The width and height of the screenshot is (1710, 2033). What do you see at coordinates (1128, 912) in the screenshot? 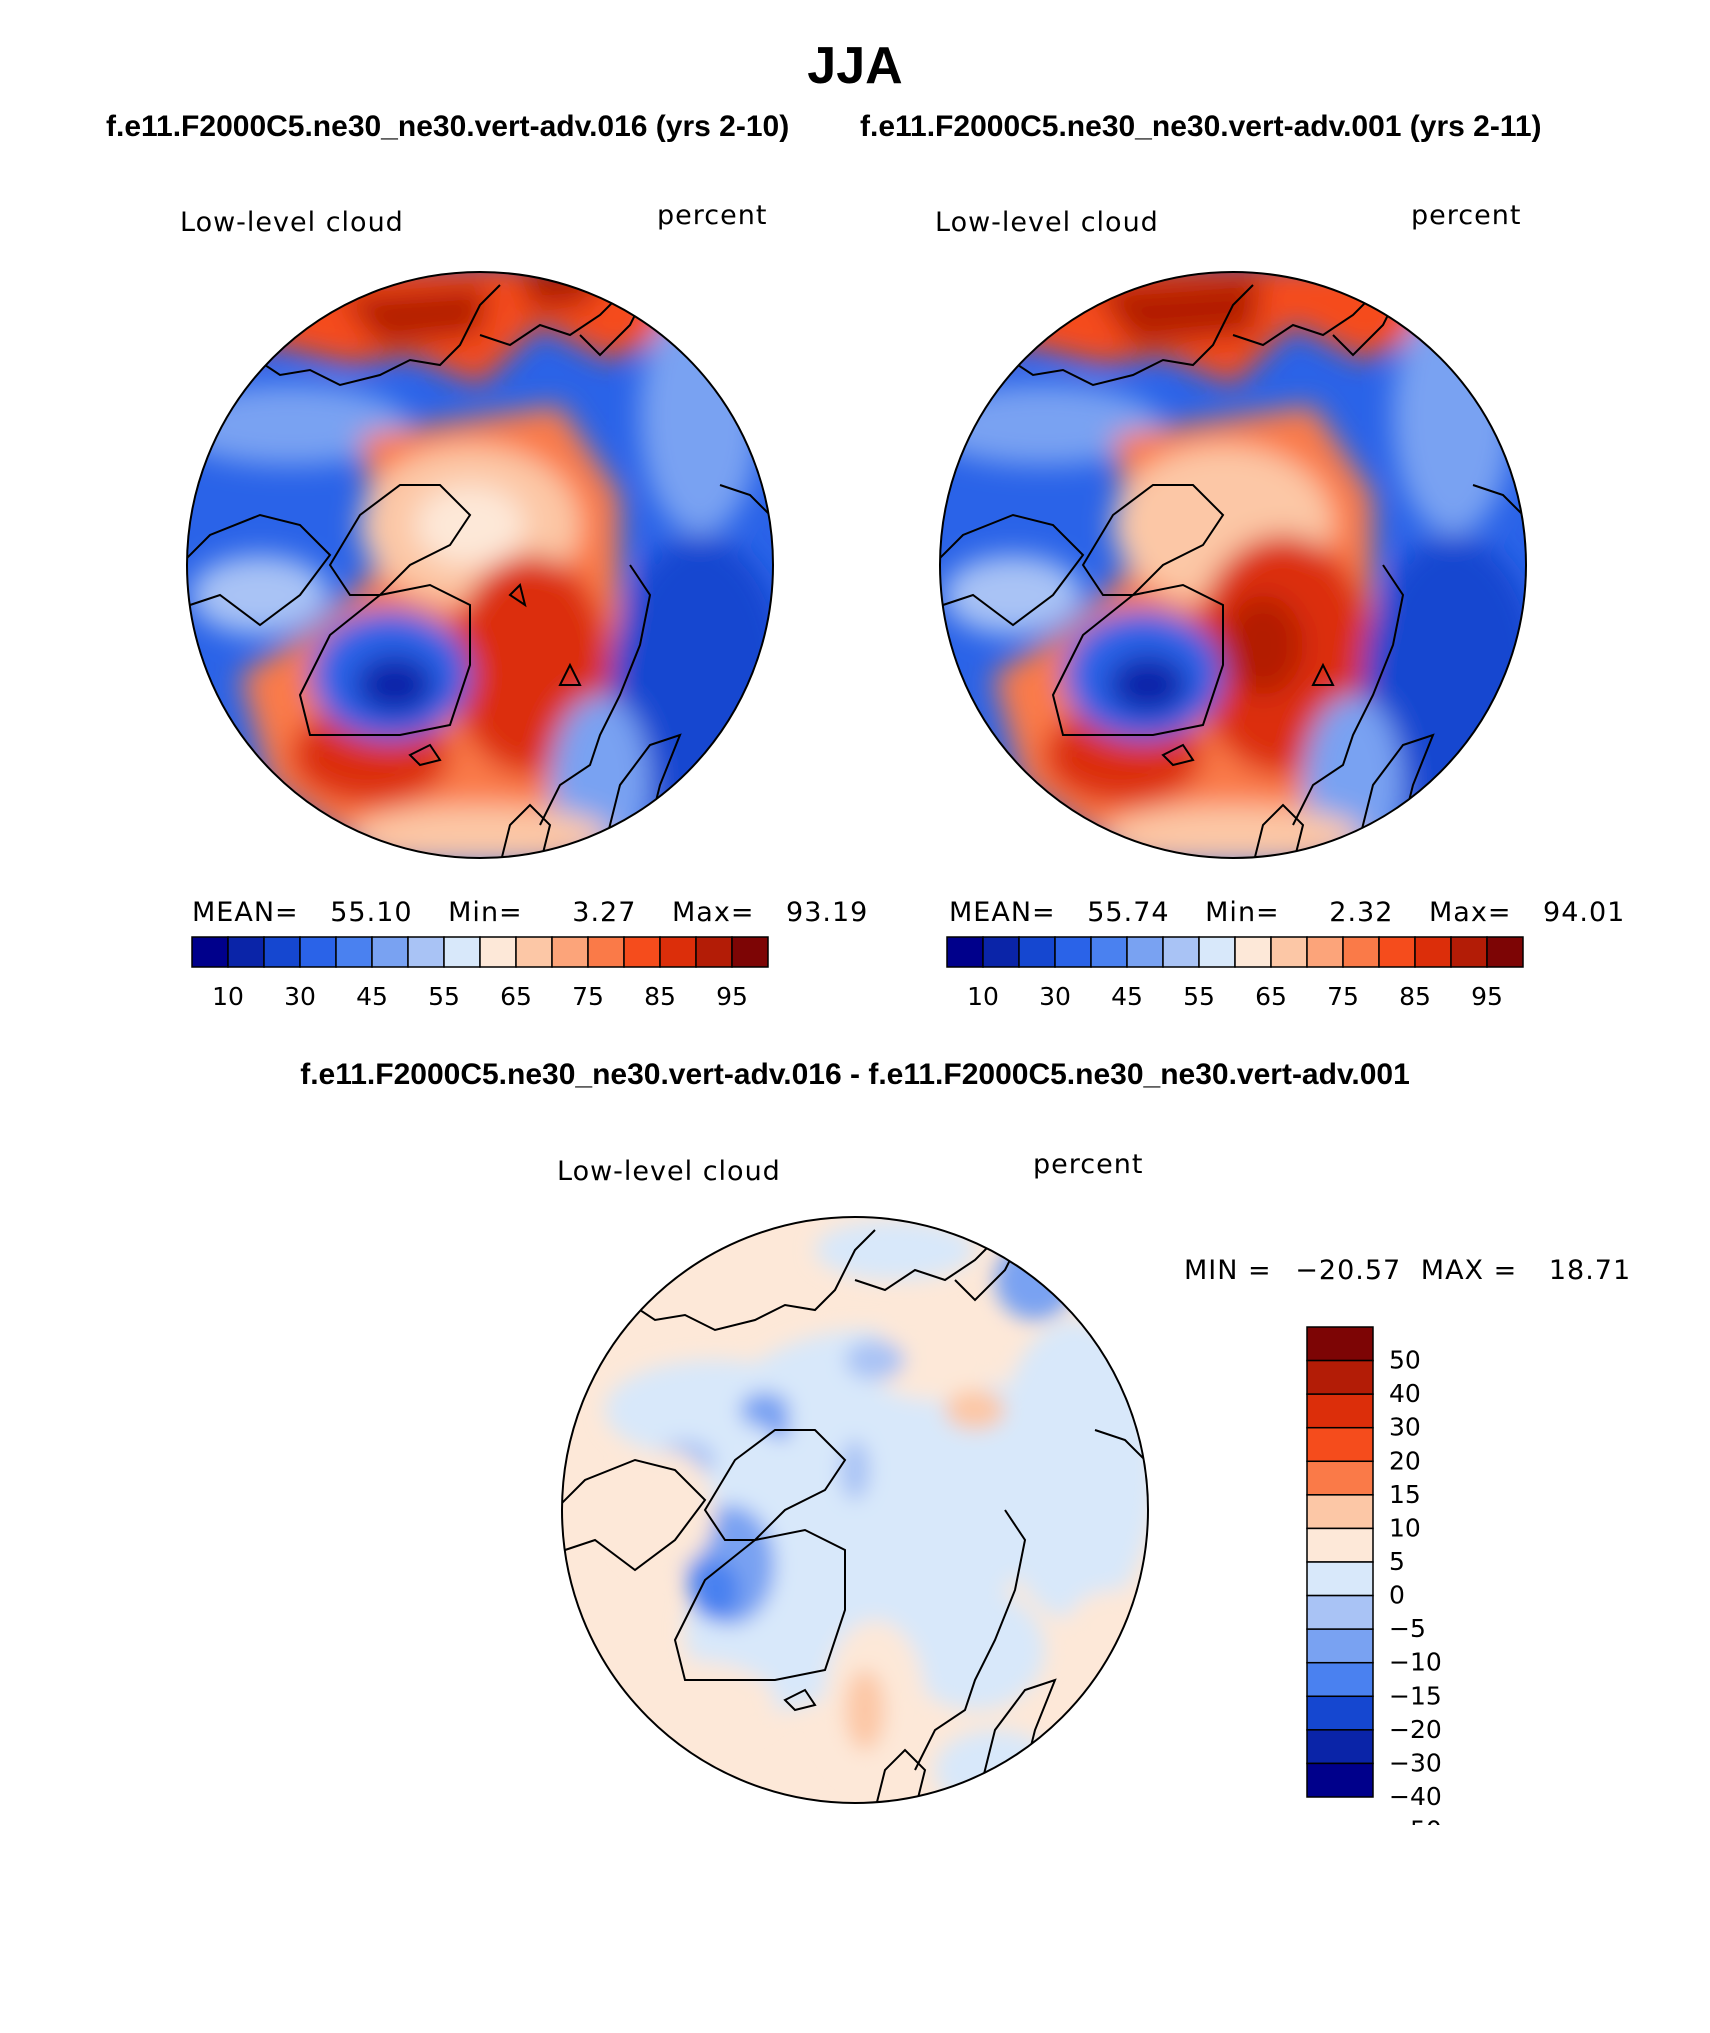
I see `right-mean-value: 55.74` at bounding box center [1128, 912].